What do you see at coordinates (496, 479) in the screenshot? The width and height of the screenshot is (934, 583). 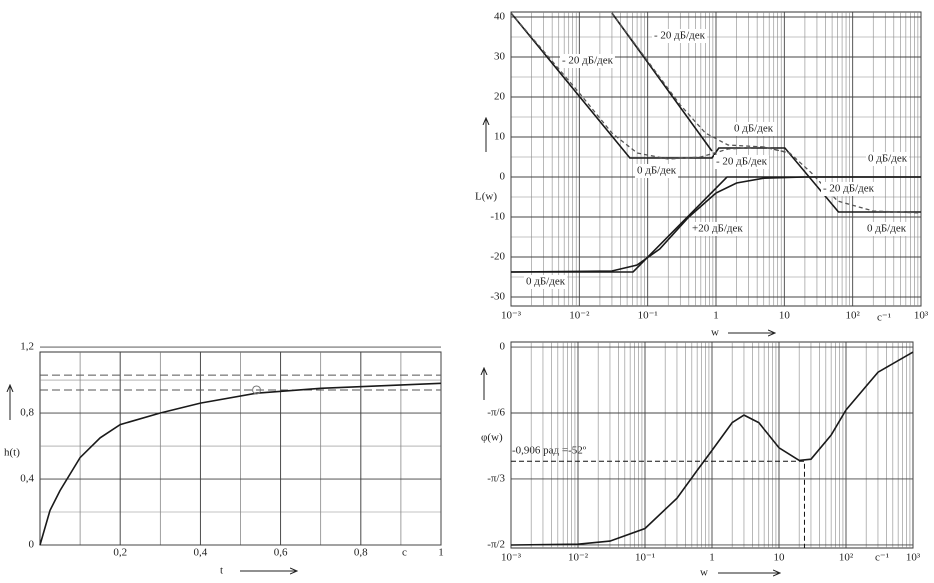 I see `y-tick-label: -π/3` at bounding box center [496, 479].